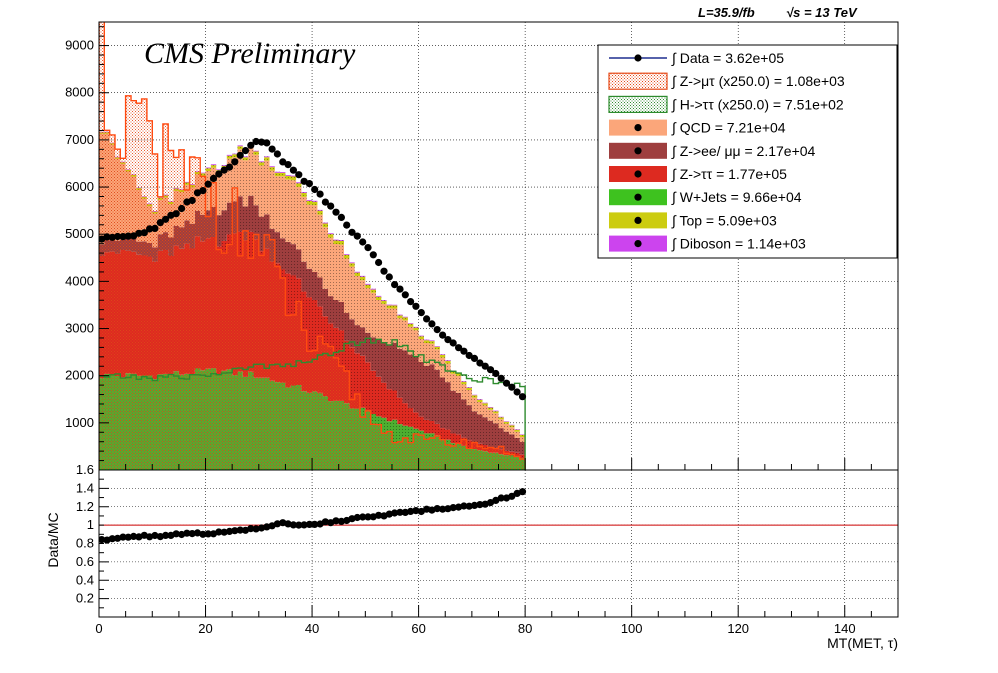  I want to click on legend-entry-label: ∫ QCD = 7.21e+04, so click(728, 128).